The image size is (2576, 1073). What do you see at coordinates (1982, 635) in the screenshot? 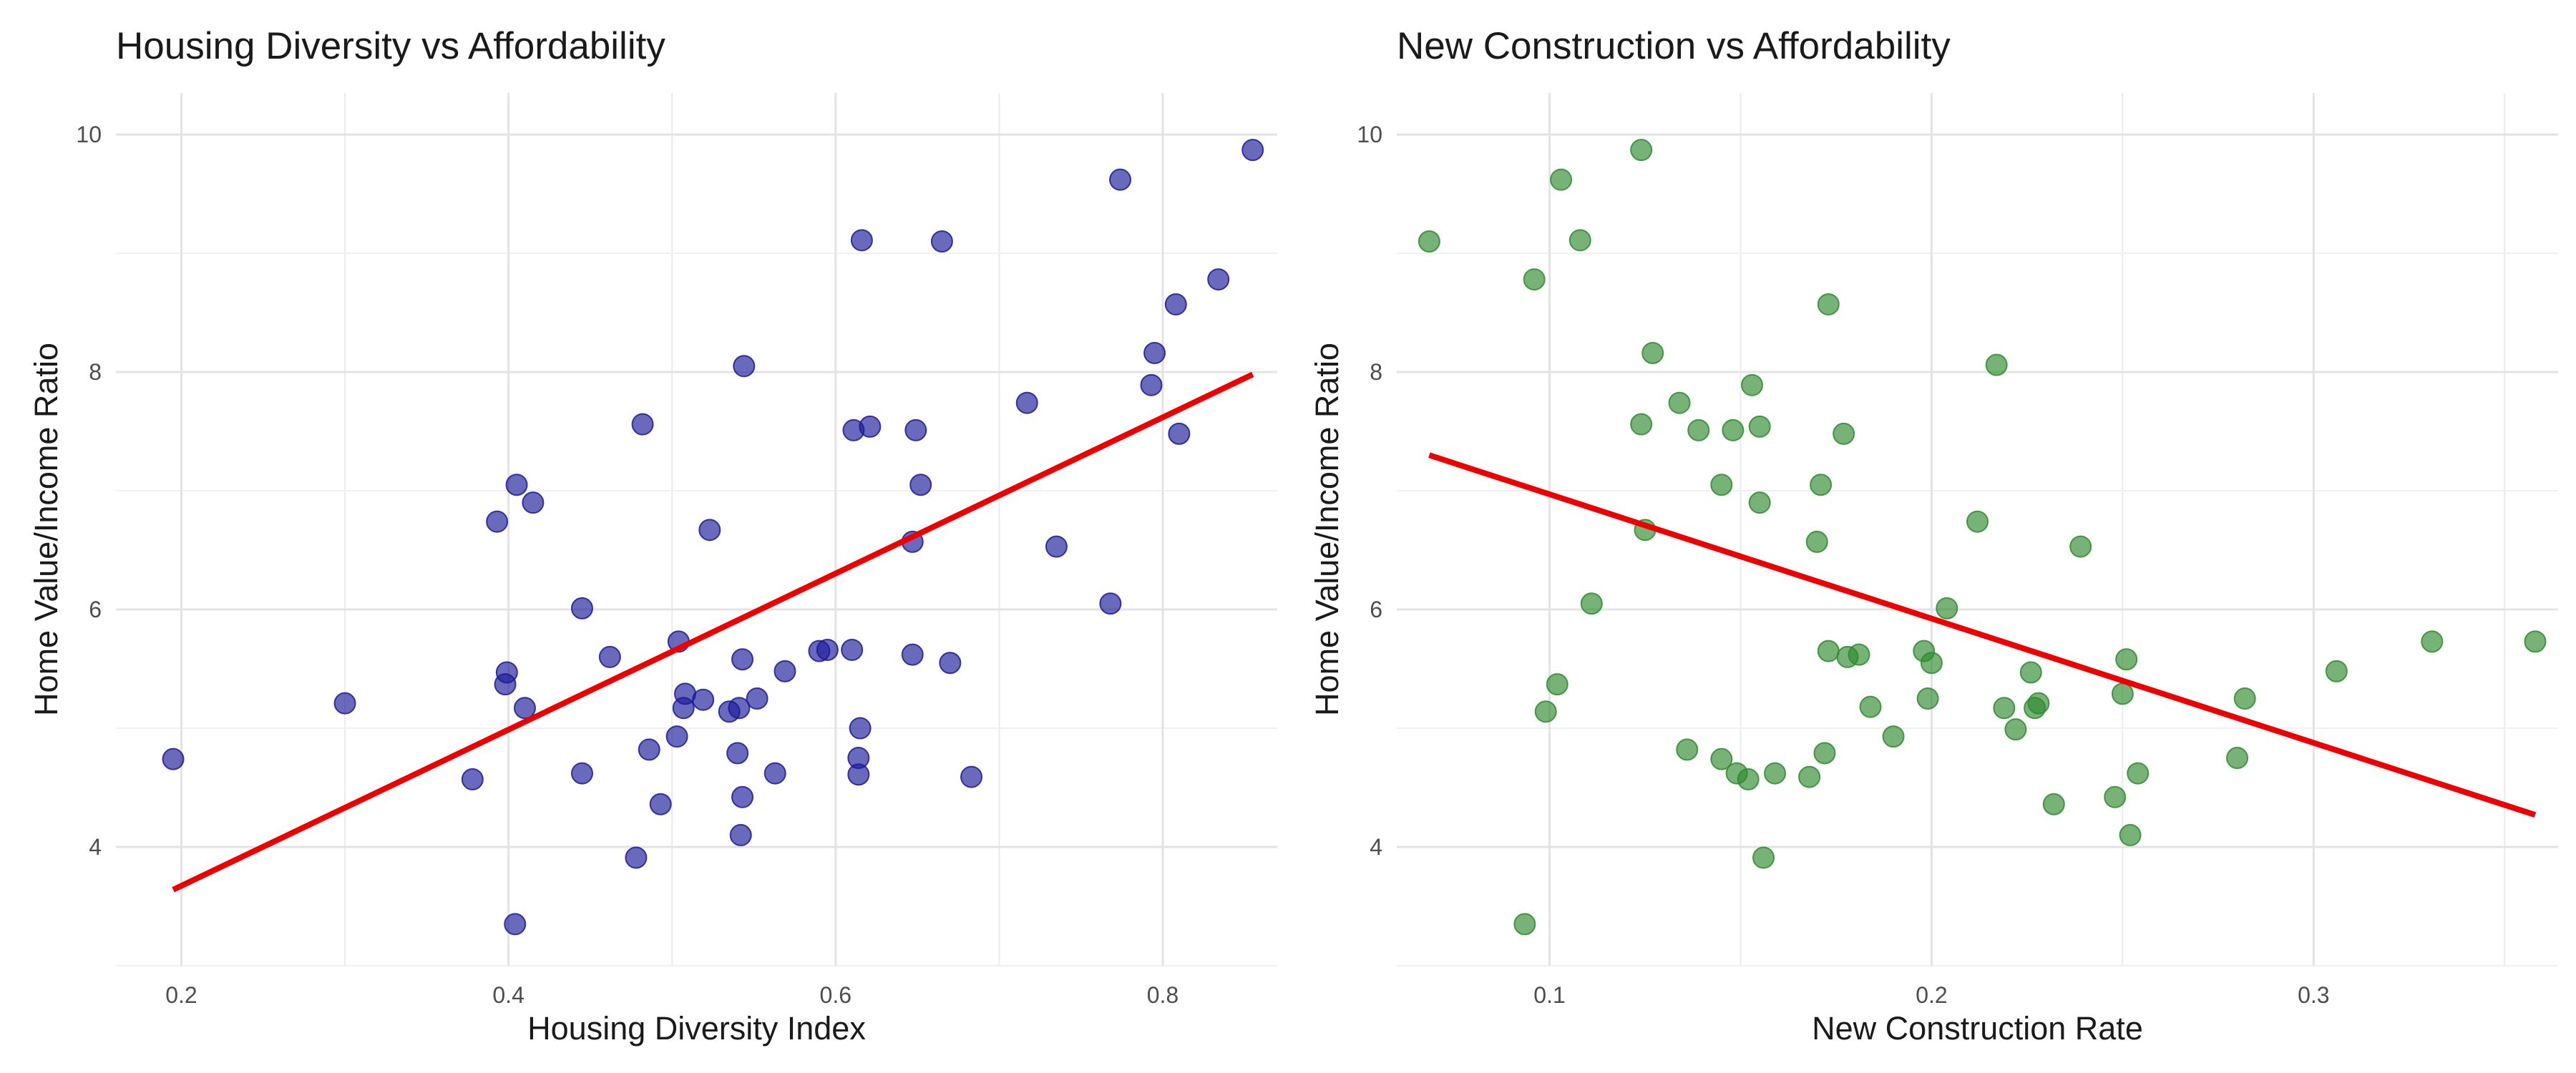
I see `trend-line` at bounding box center [1982, 635].